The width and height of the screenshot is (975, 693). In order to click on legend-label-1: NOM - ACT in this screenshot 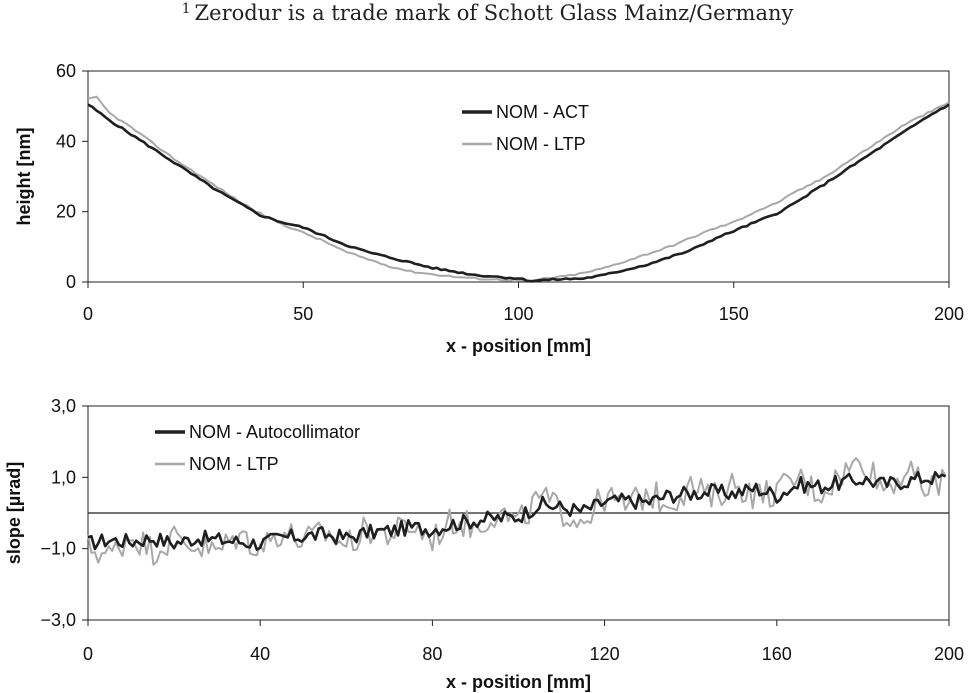, I will do `click(542, 112)`.